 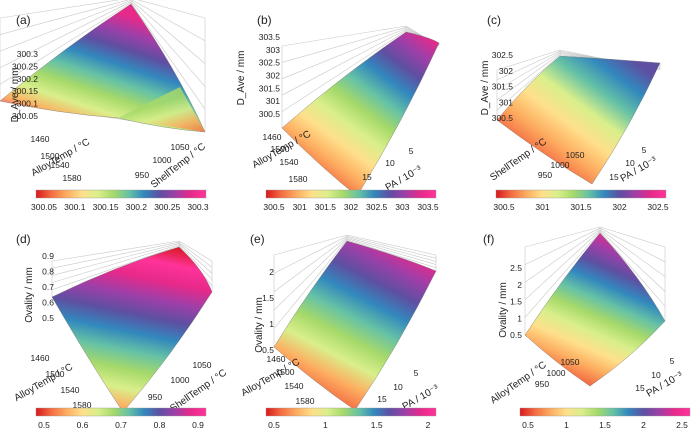 I want to click on z-tick-label: 0.9, so click(x=48, y=256).